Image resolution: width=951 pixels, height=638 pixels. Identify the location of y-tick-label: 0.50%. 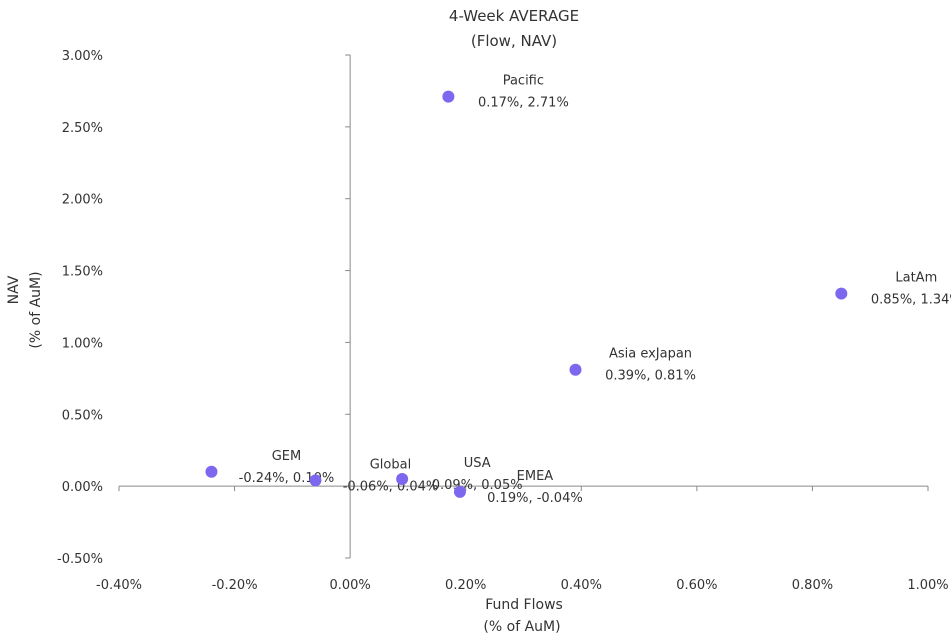
(82, 415).